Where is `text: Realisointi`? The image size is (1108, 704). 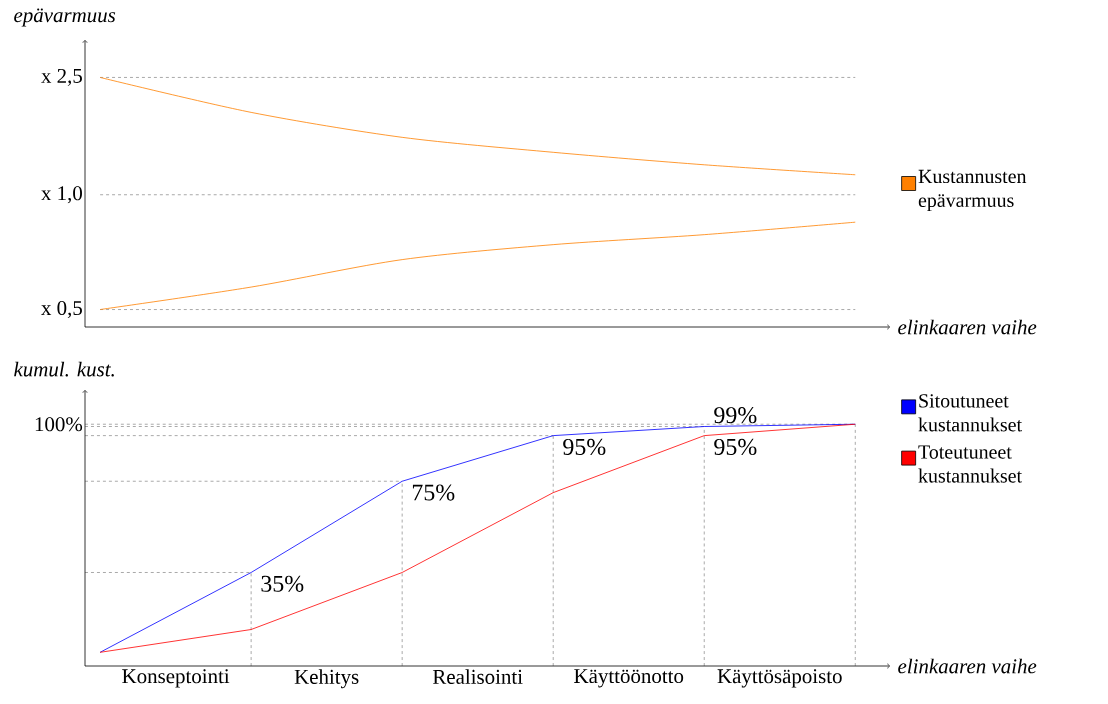 text: Realisointi is located at coordinates (477, 676).